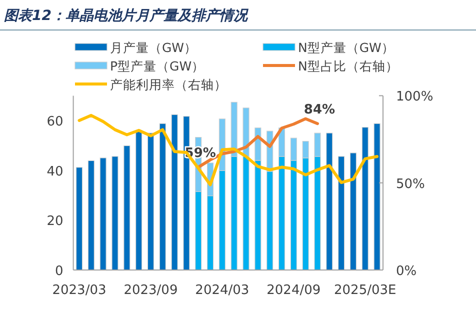  What do you see at coordinates (410, 184) in the screenshot?
I see `y2-tick-label: 50%` at bounding box center [410, 184].